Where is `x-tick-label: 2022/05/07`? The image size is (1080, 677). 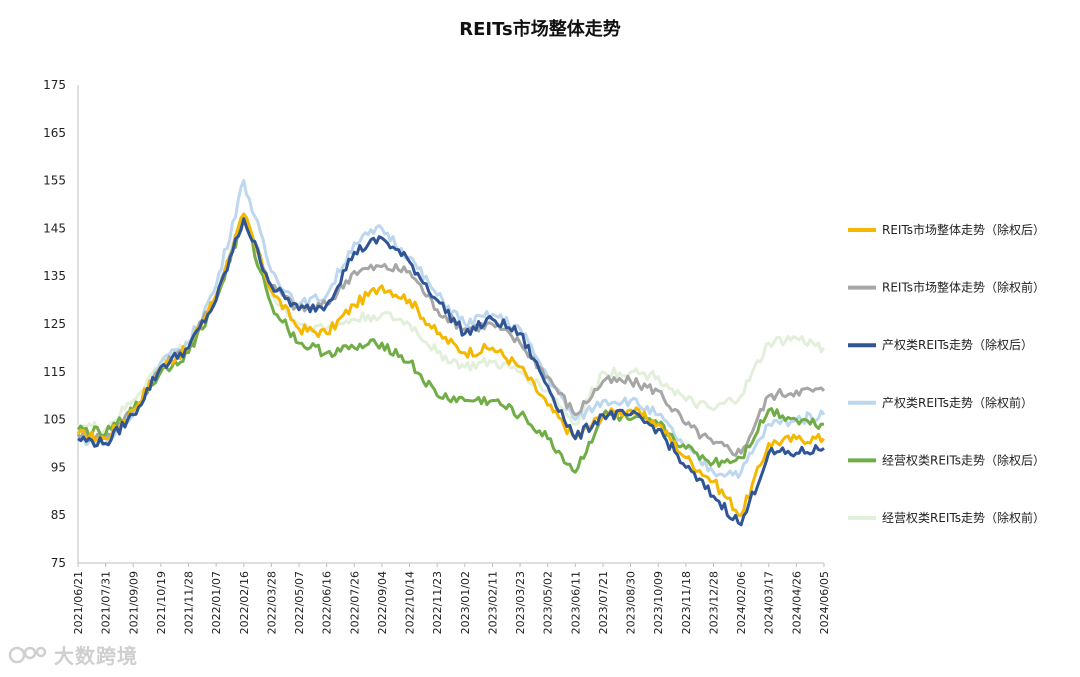
x-tick-label: 2022/05/07 is located at coordinates (299, 602).